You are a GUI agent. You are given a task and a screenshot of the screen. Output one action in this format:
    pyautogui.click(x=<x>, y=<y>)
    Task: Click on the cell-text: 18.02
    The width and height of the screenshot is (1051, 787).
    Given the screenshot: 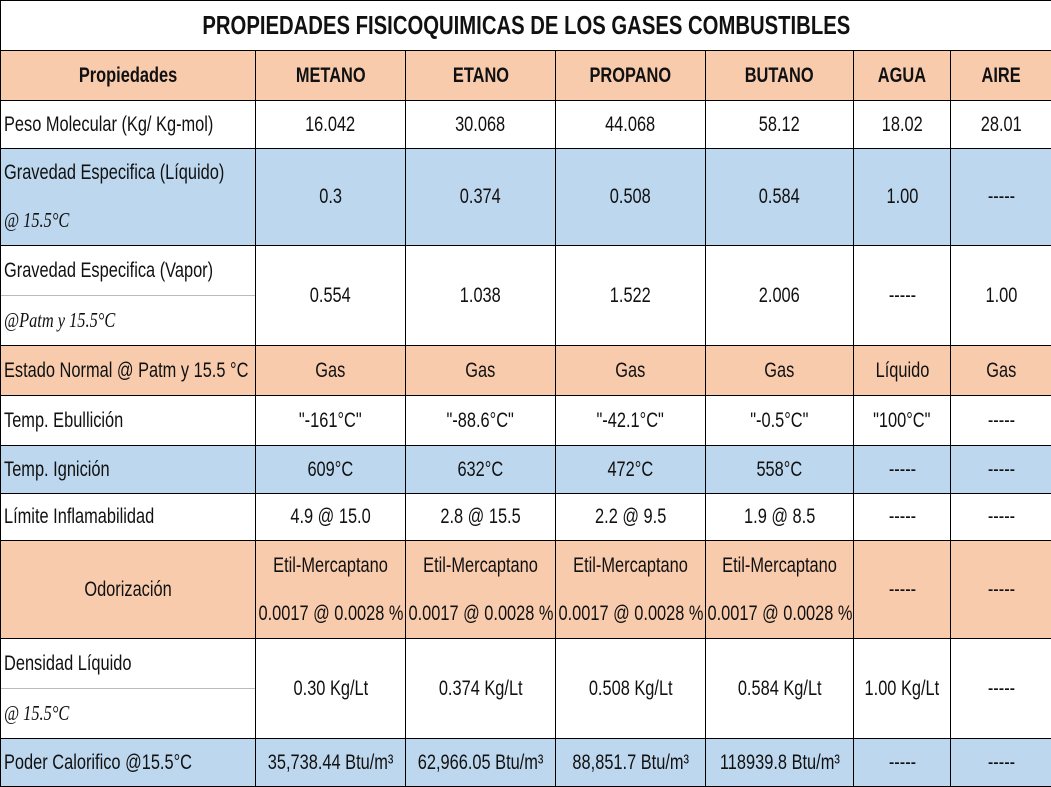 What is the action you would take?
    pyautogui.click(x=902, y=125)
    